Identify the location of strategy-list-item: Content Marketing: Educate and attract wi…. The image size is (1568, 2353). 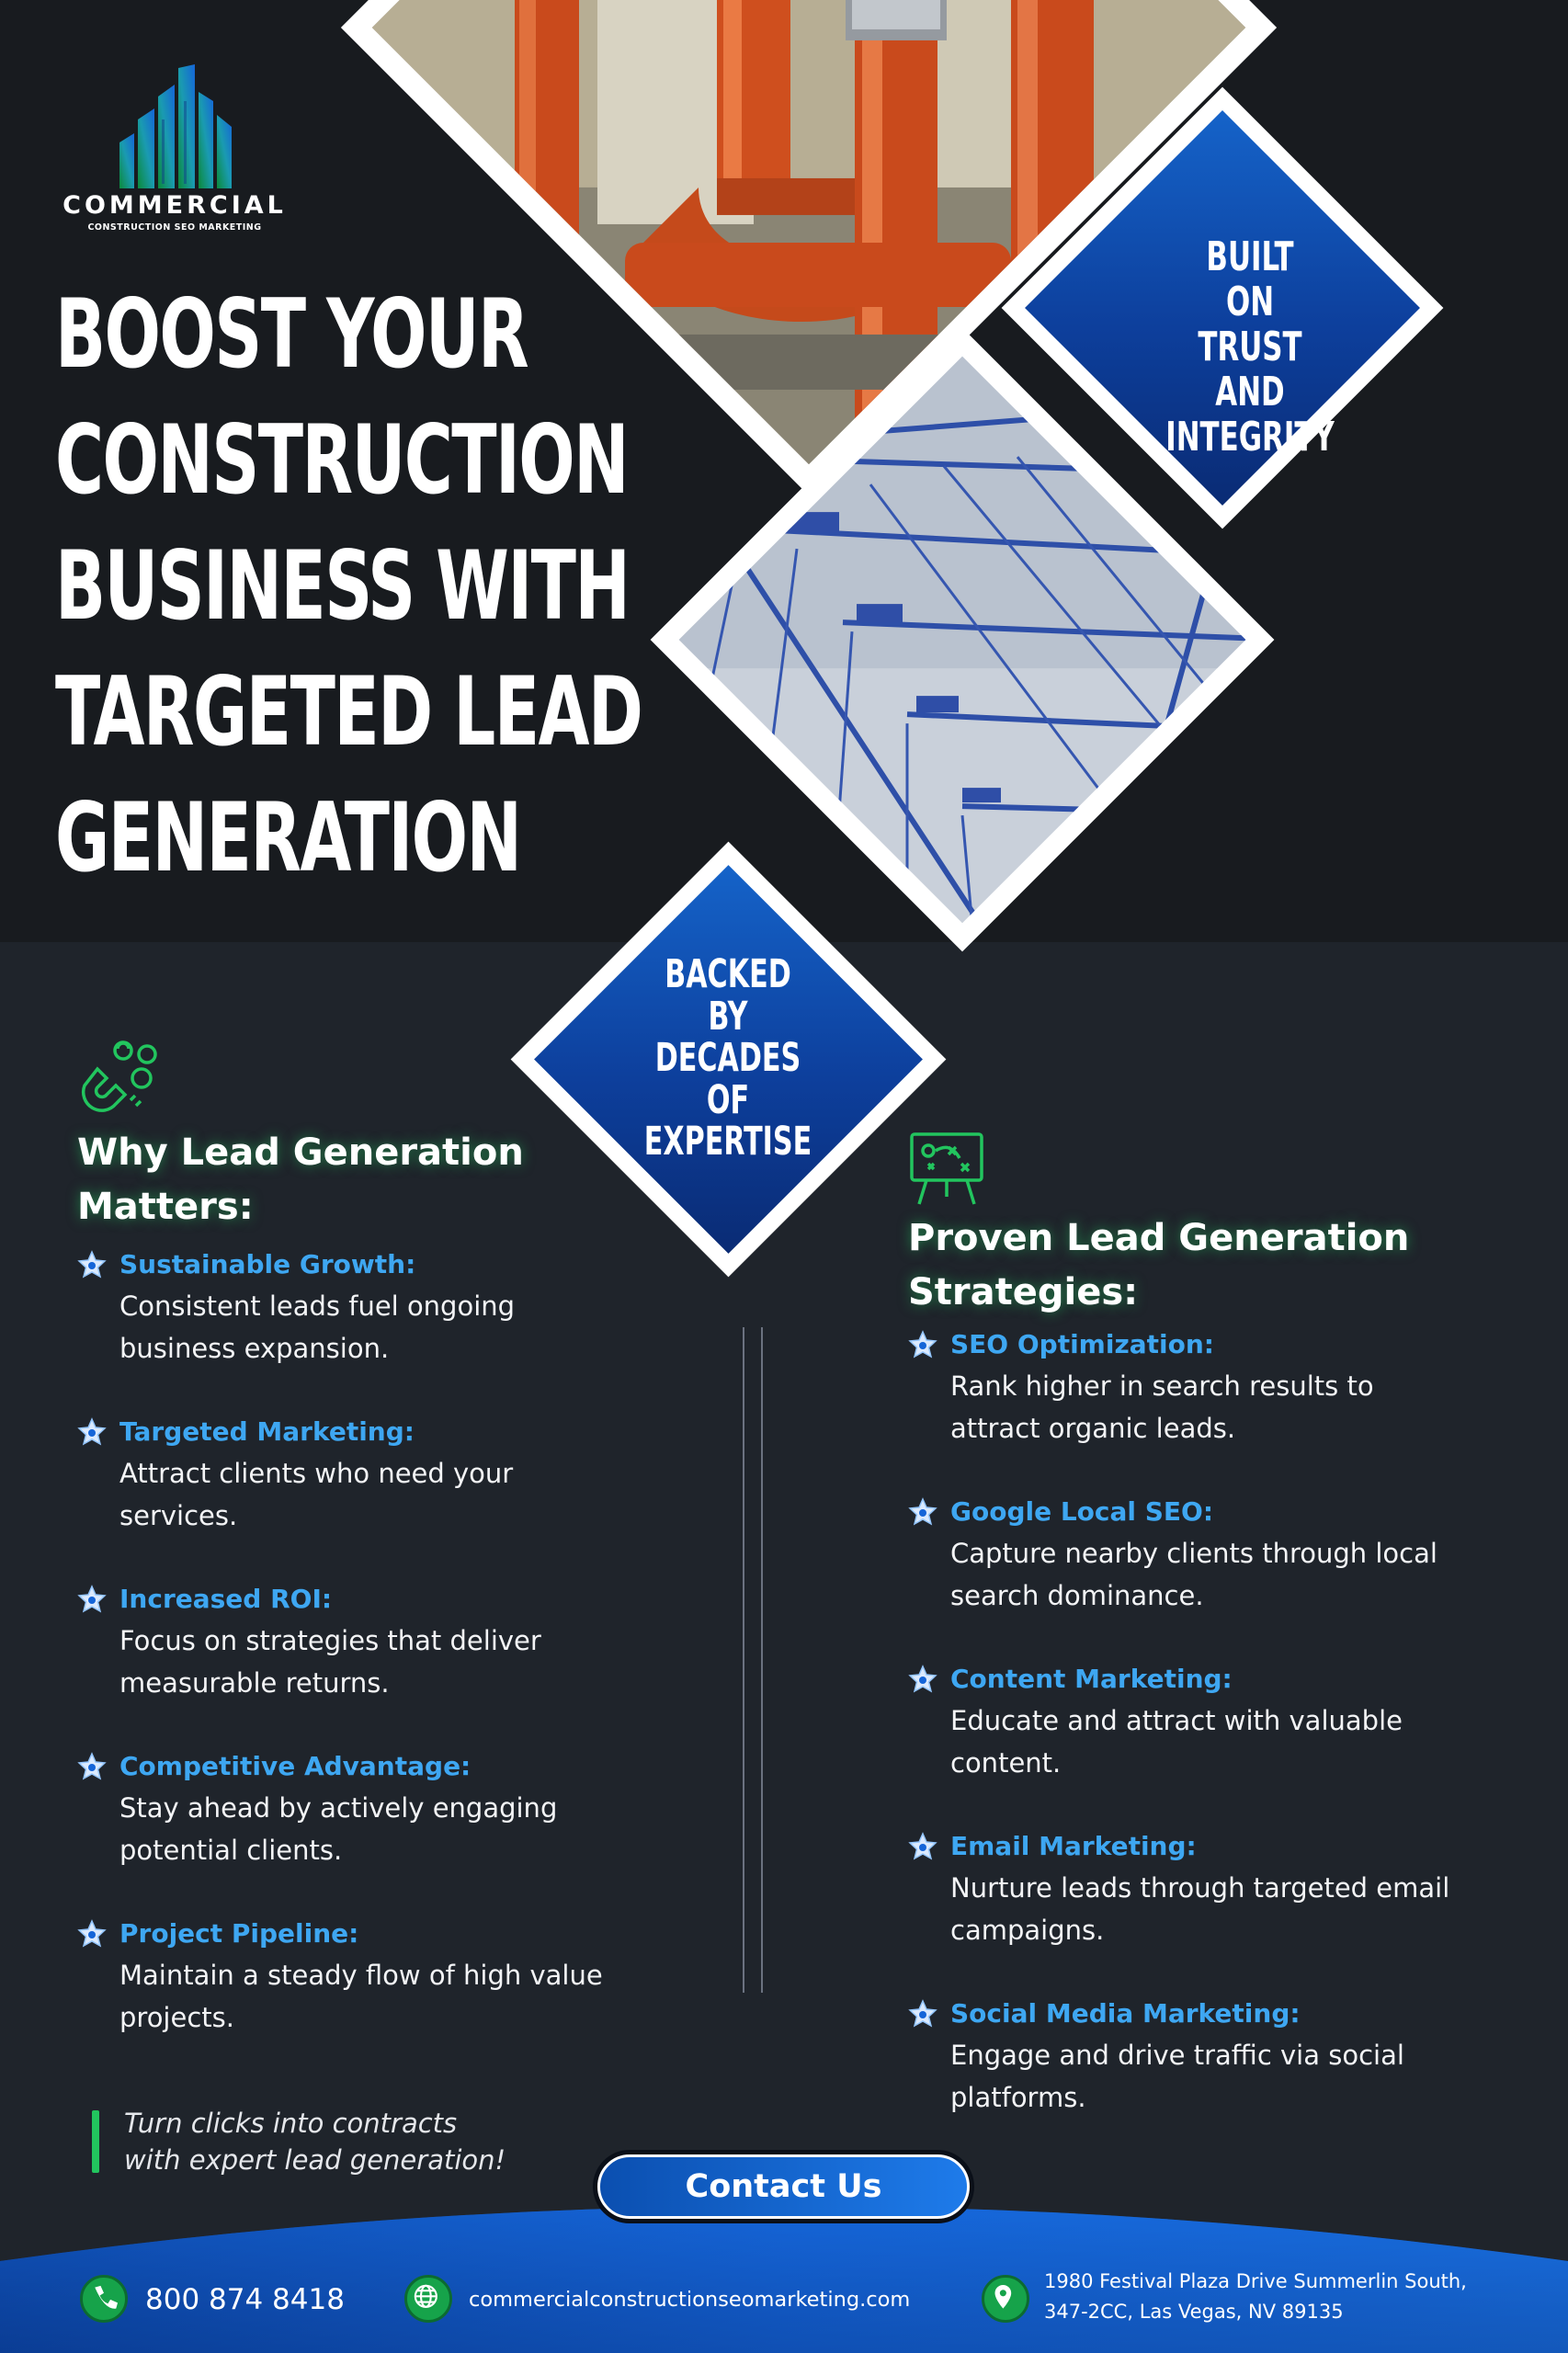
(1211, 1742).